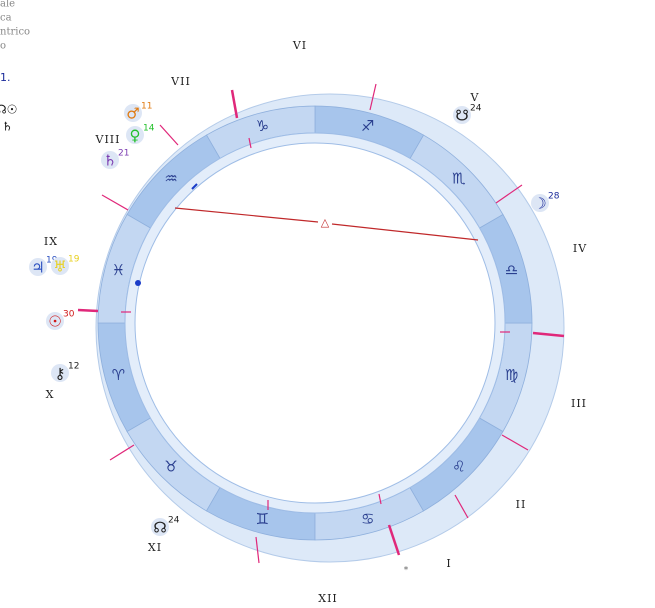 This screenshot has width=655, height=608. What do you see at coordinates (511, 375) in the screenshot?
I see `sign-glyph: ♍` at bounding box center [511, 375].